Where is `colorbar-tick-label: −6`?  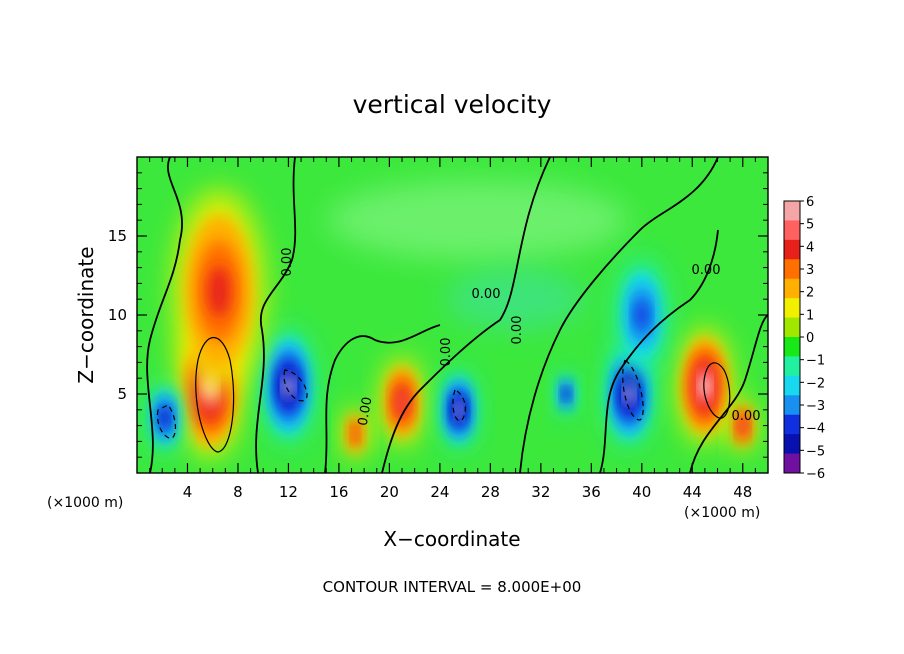 colorbar-tick-label: −6 is located at coordinates (815, 474).